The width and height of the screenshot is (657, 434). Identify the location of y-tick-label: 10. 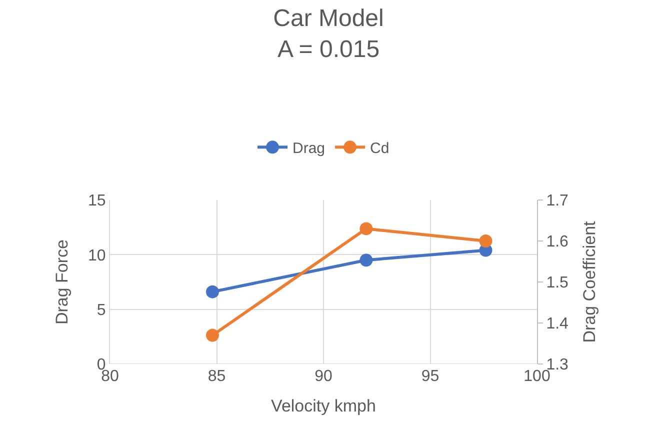
(97, 255).